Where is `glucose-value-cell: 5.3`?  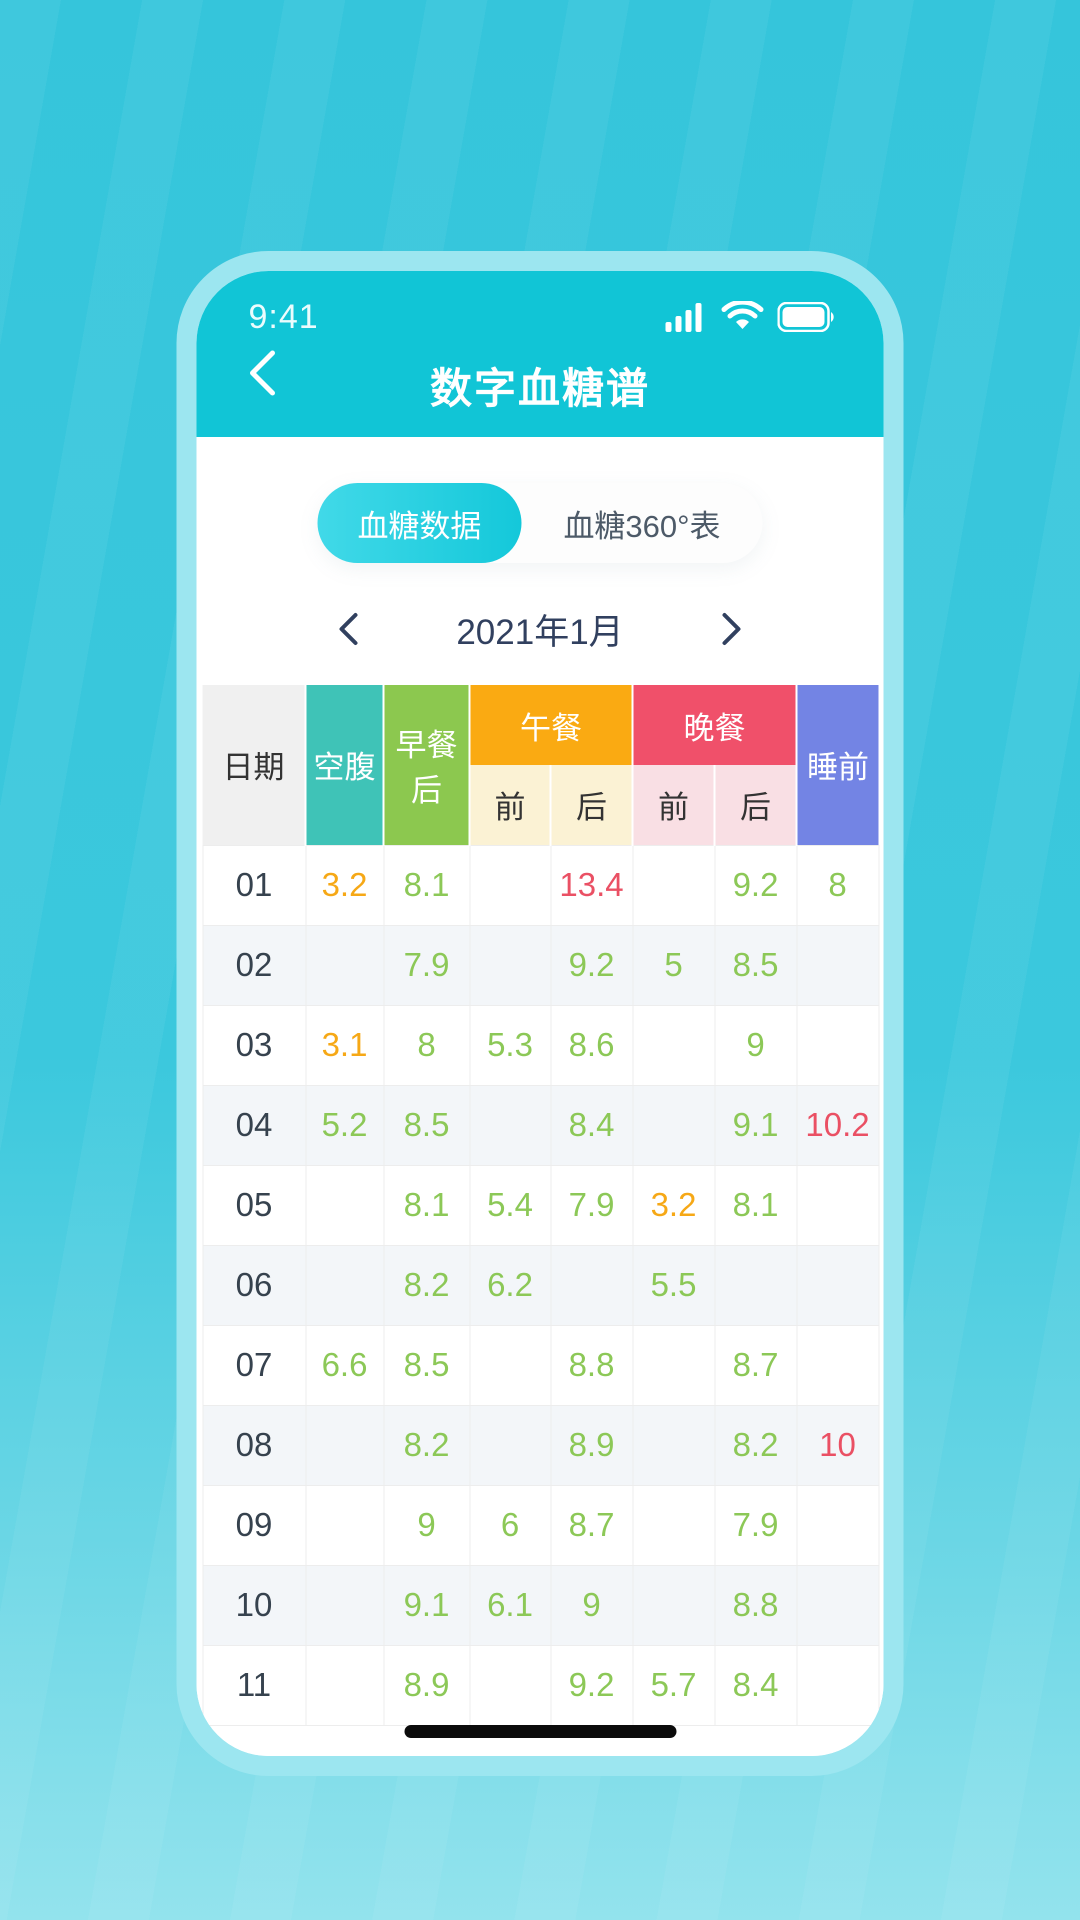 glucose-value-cell: 5.3 is located at coordinates (510, 1045).